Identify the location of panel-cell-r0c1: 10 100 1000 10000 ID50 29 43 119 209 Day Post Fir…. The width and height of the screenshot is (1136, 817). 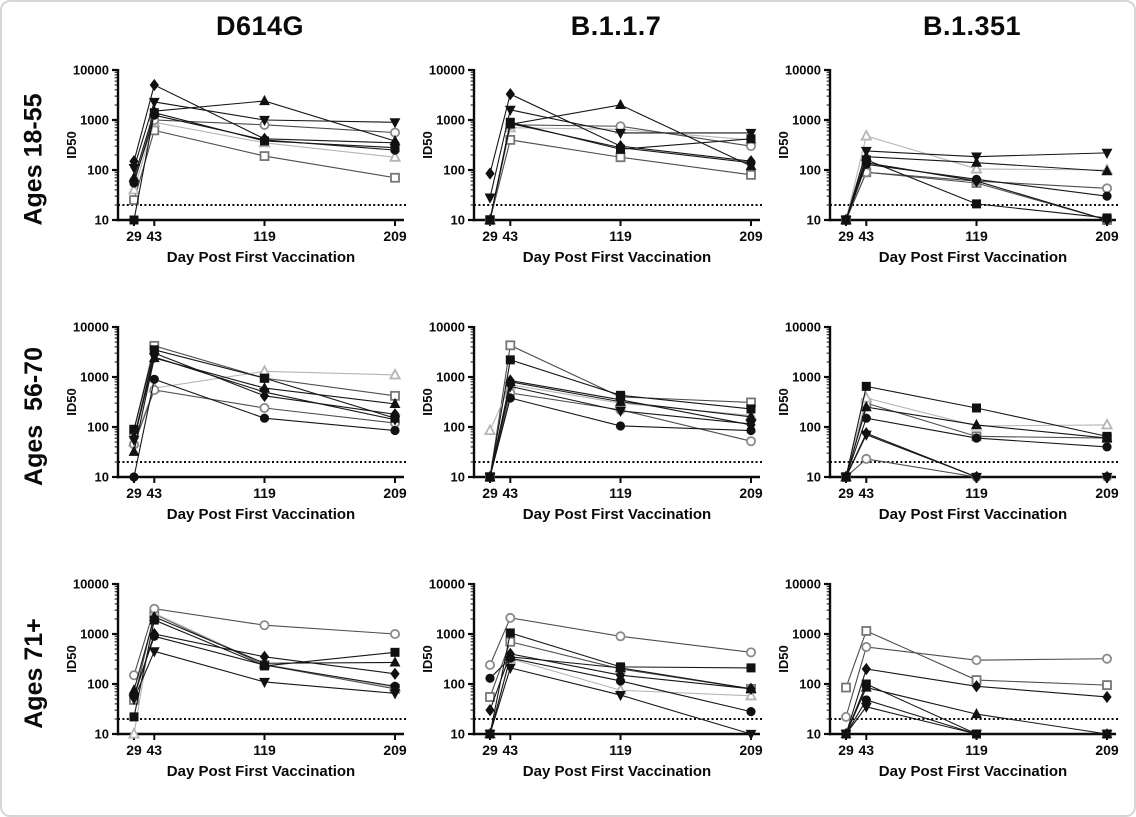
(596, 174).